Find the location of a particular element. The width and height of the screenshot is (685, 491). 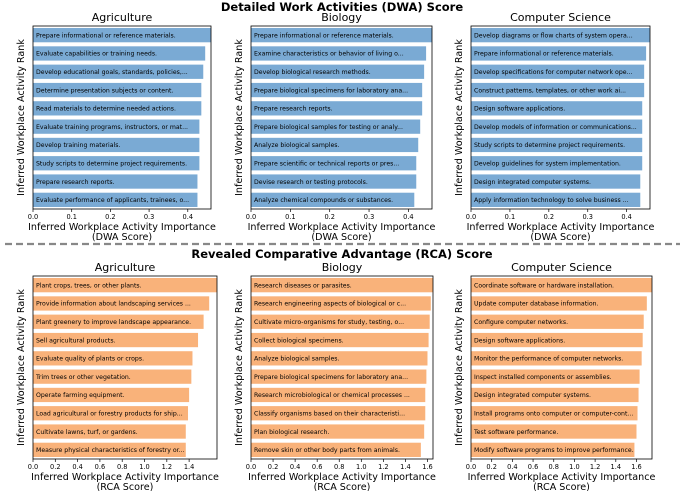

y-axis-label-s1-p2: Inferred Workplace Activity Rank is located at coordinates (459, 367).